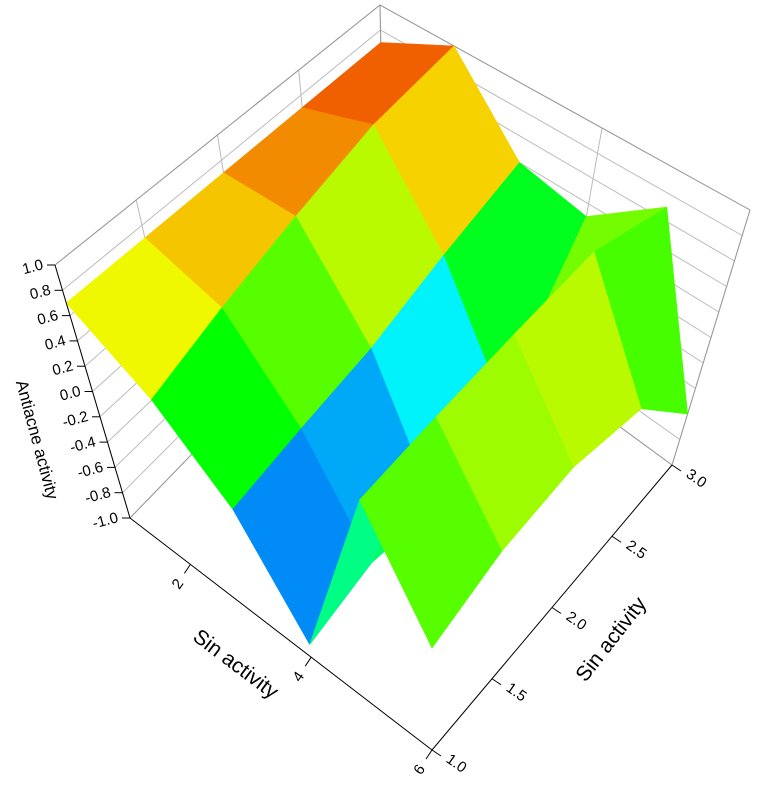 This screenshot has height=800, width=757. I want to click on z-tick-label: -0.2, so click(75, 419).